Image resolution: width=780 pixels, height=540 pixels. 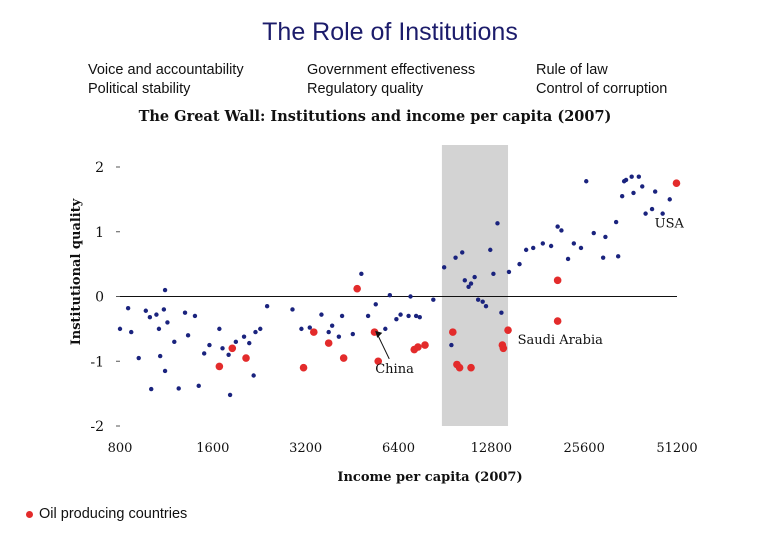 I want to click on indicator-rule-of-law: Rule of law, so click(x=572, y=70).